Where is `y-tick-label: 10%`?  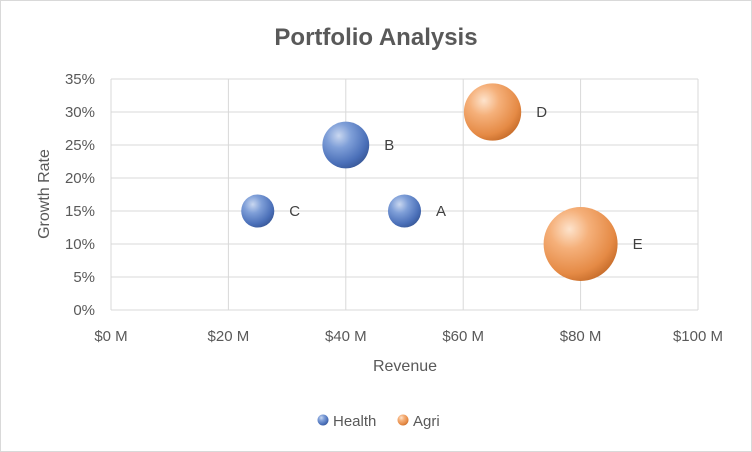 y-tick-label: 10% is located at coordinates (80, 244).